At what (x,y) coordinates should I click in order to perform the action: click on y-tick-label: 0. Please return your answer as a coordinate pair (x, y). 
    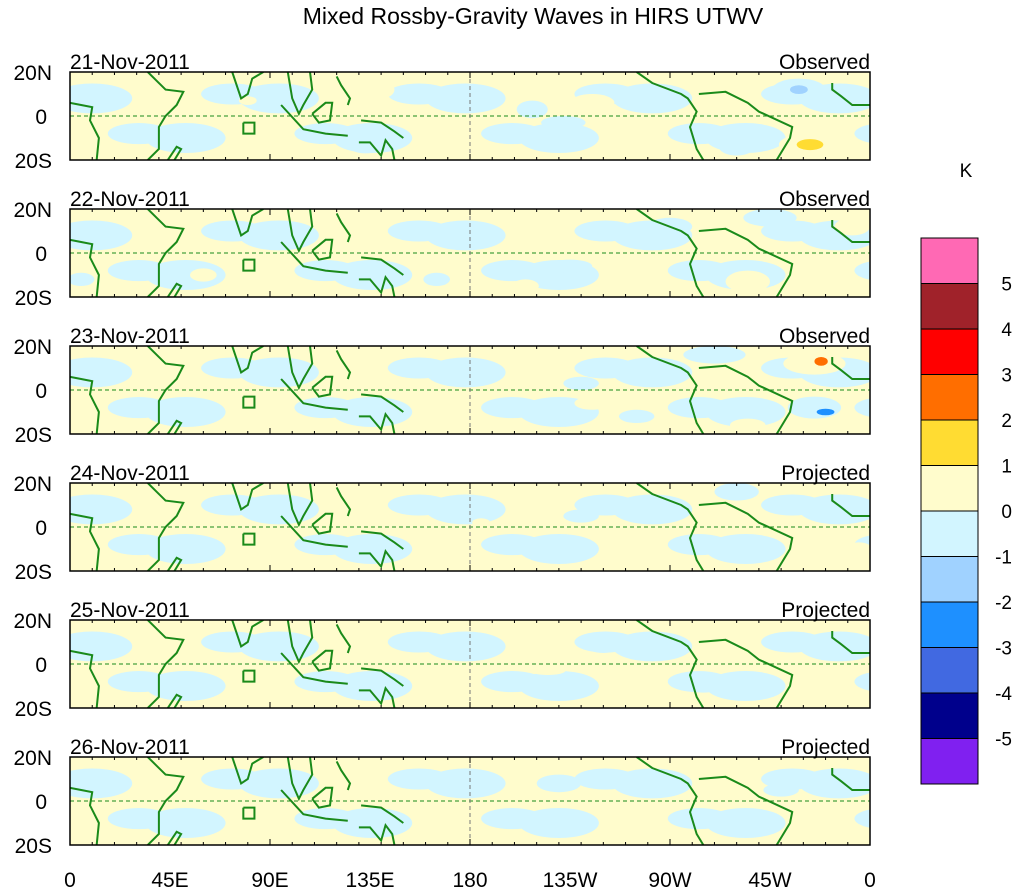
    Looking at the image, I should click on (41, 528).